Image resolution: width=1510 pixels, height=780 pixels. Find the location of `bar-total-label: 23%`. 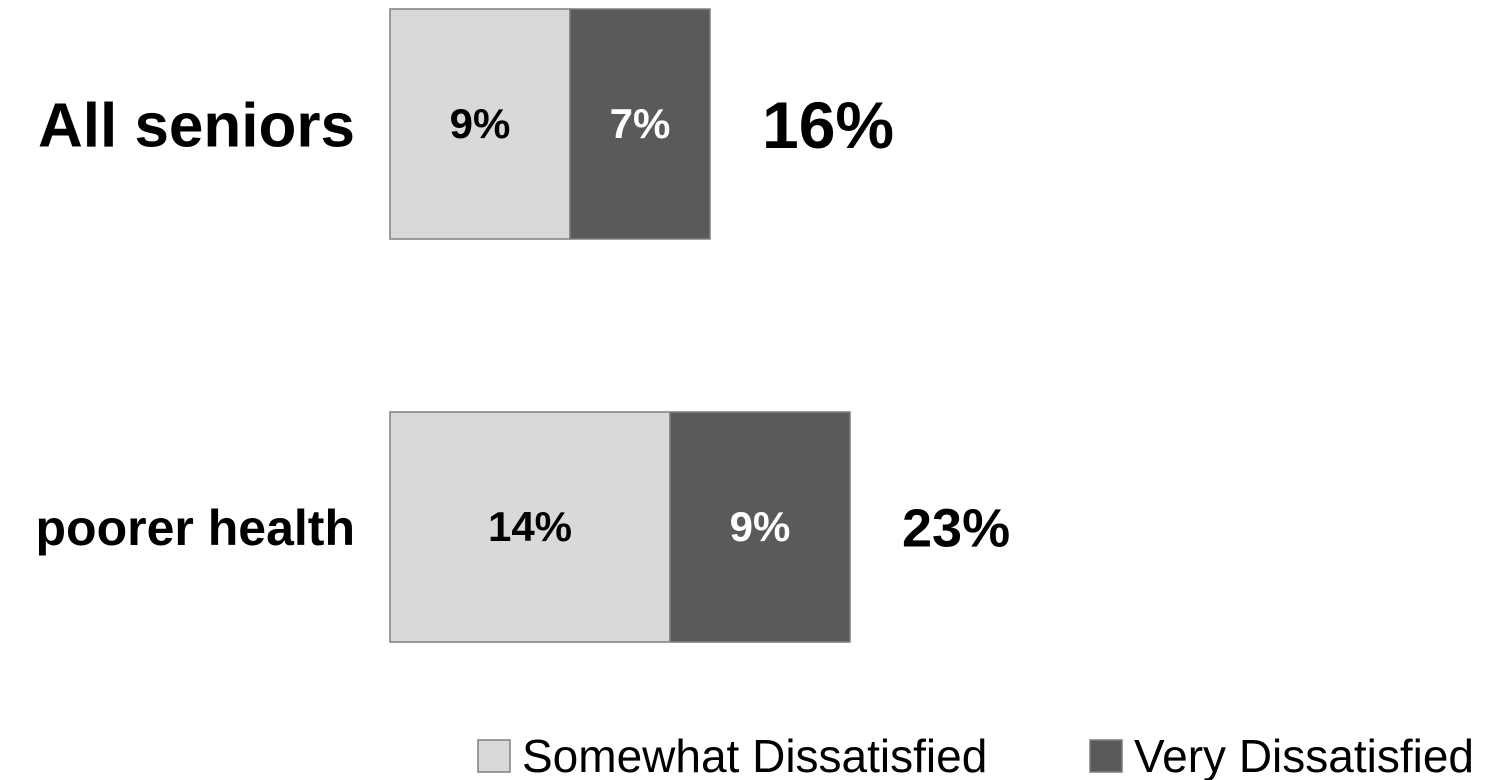

bar-total-label: 23% is located at coordinates (956, 528).